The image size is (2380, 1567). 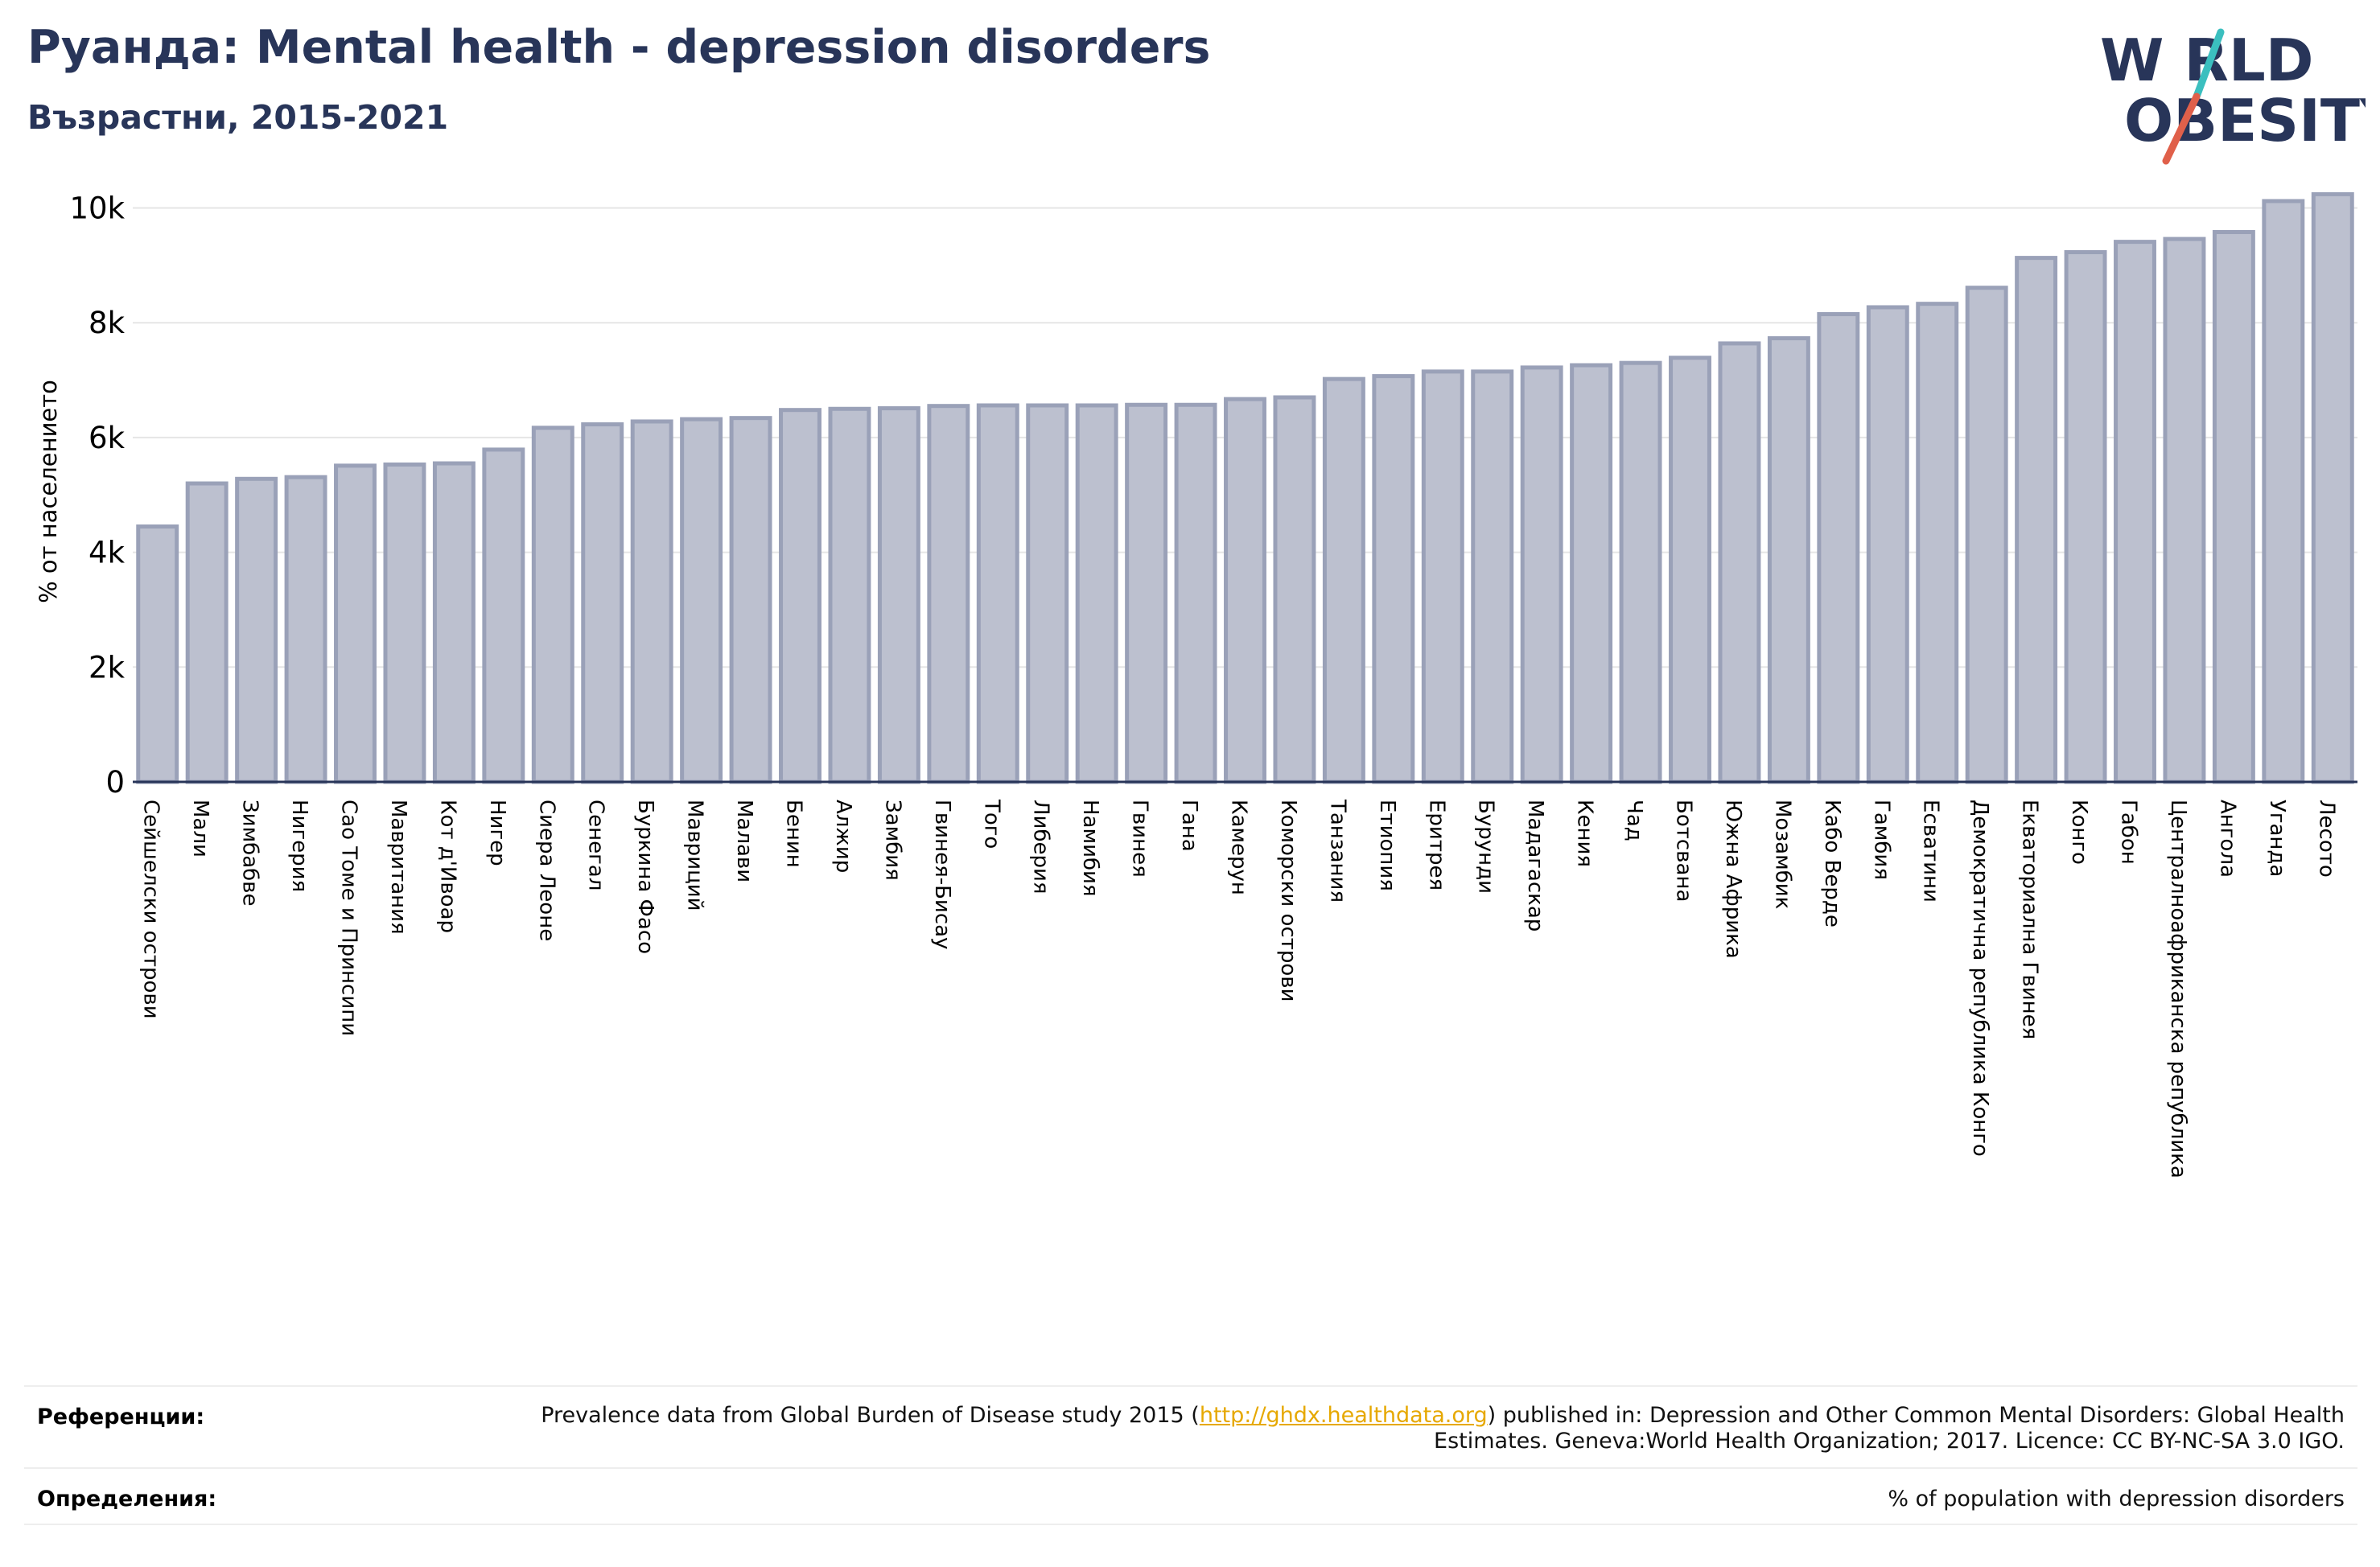 I want to click on x-tick-label: Гана, so click(x=1189, y=826).